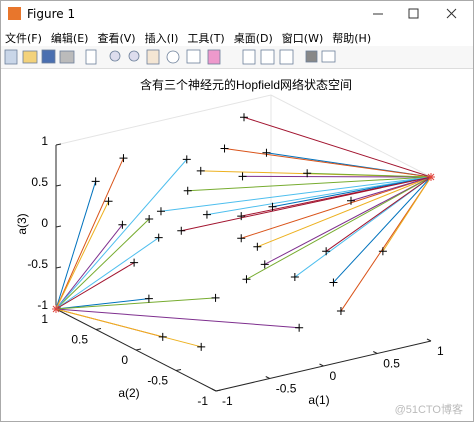  I want to click on title-decor, so click(232, 13).